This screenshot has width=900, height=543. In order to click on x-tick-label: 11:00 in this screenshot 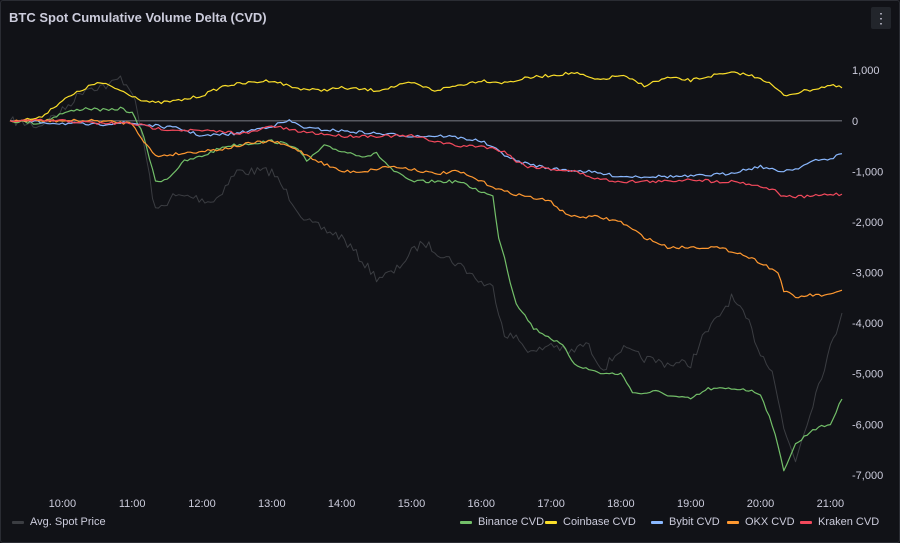, I will do `click(132, 504)`.